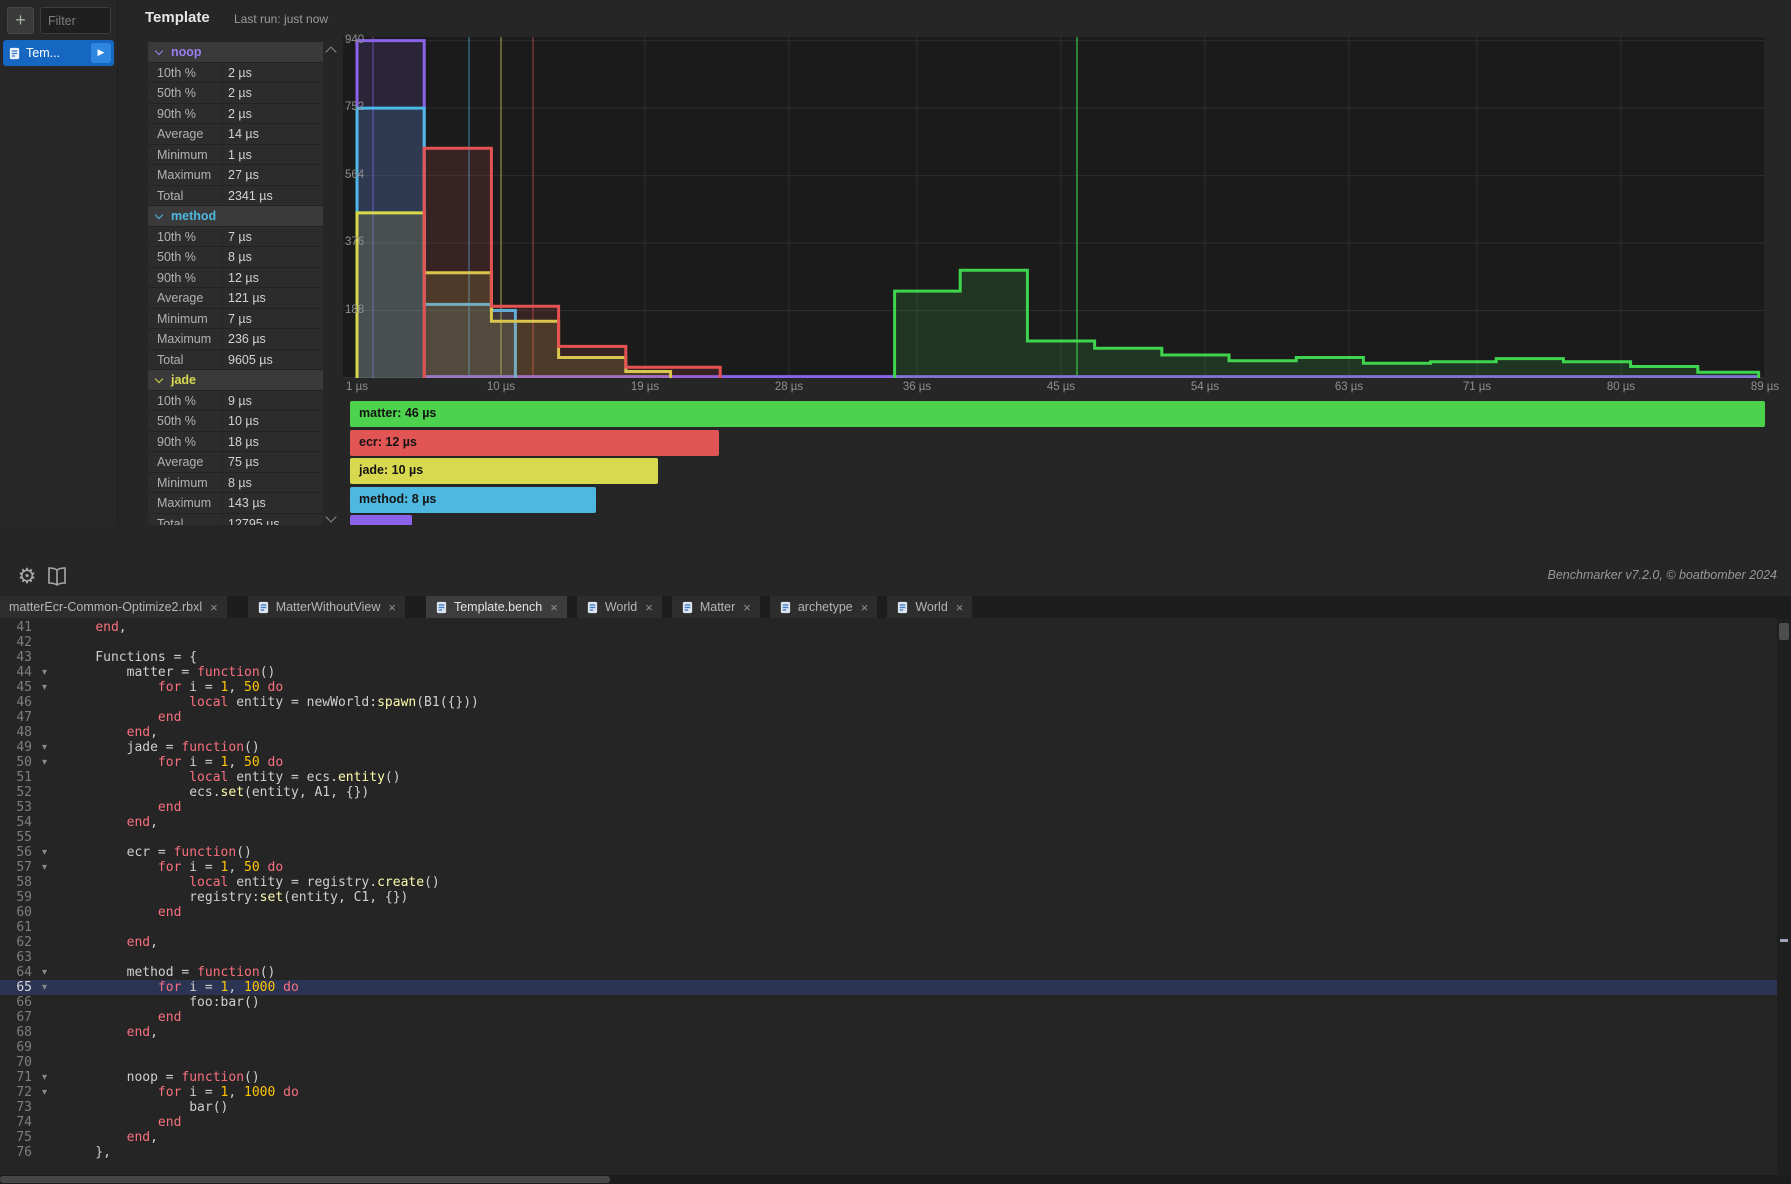  What do you see at coordinates (895, 732) in the screenshot?
I see `code-line: 48 end,` at bounding box center [895, 732].